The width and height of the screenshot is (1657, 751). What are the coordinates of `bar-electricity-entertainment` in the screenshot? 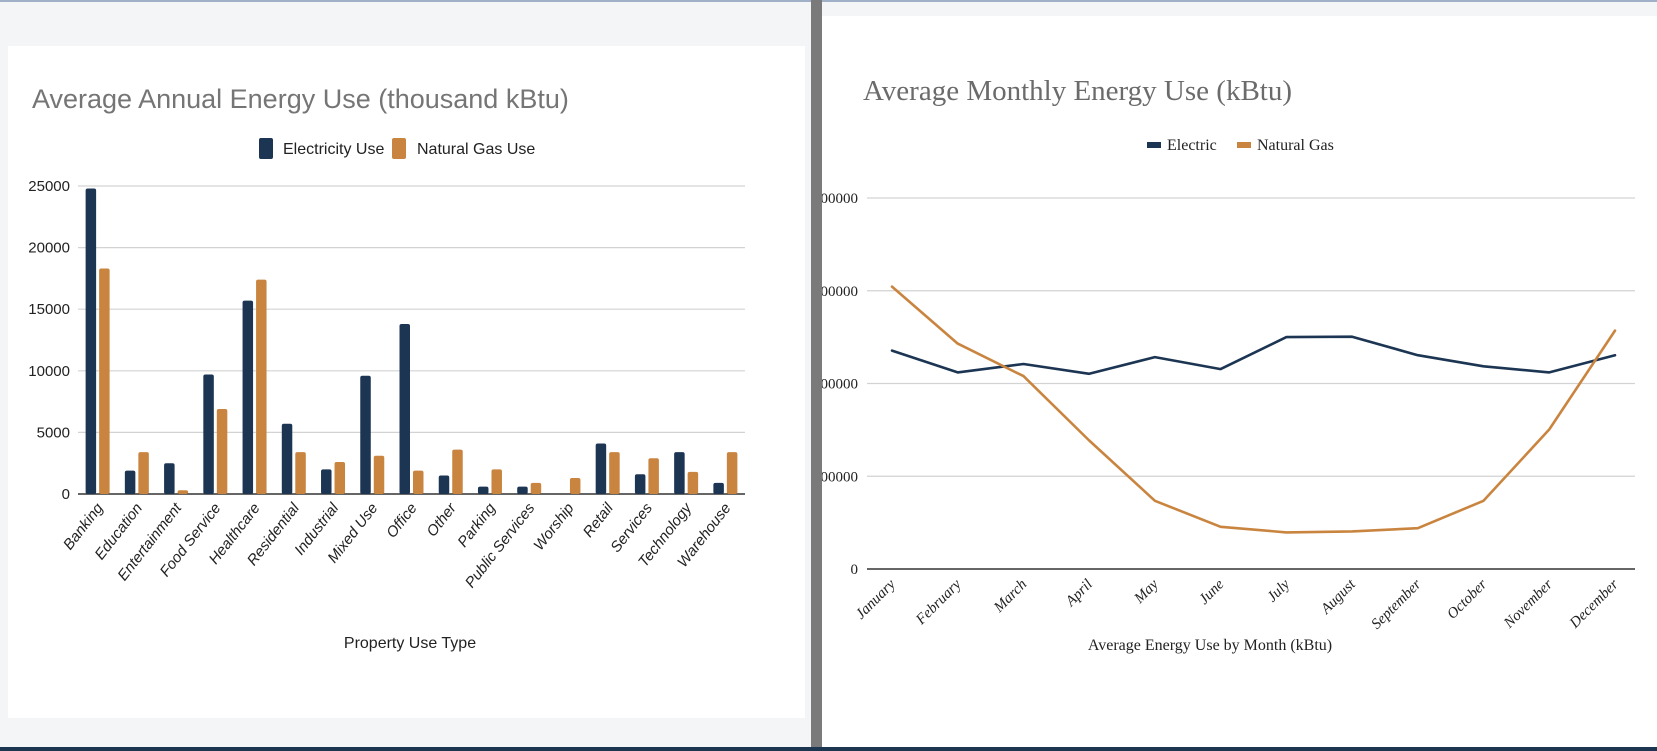 It's located at (169, 478).